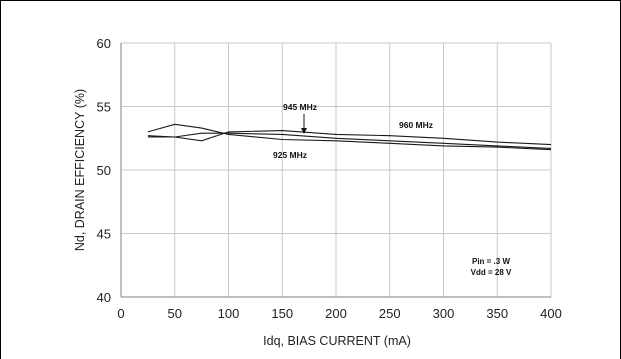  Describe the element at coordinates (120, 313) in the screenshot. I see `x-tick-label: 0` at that location.